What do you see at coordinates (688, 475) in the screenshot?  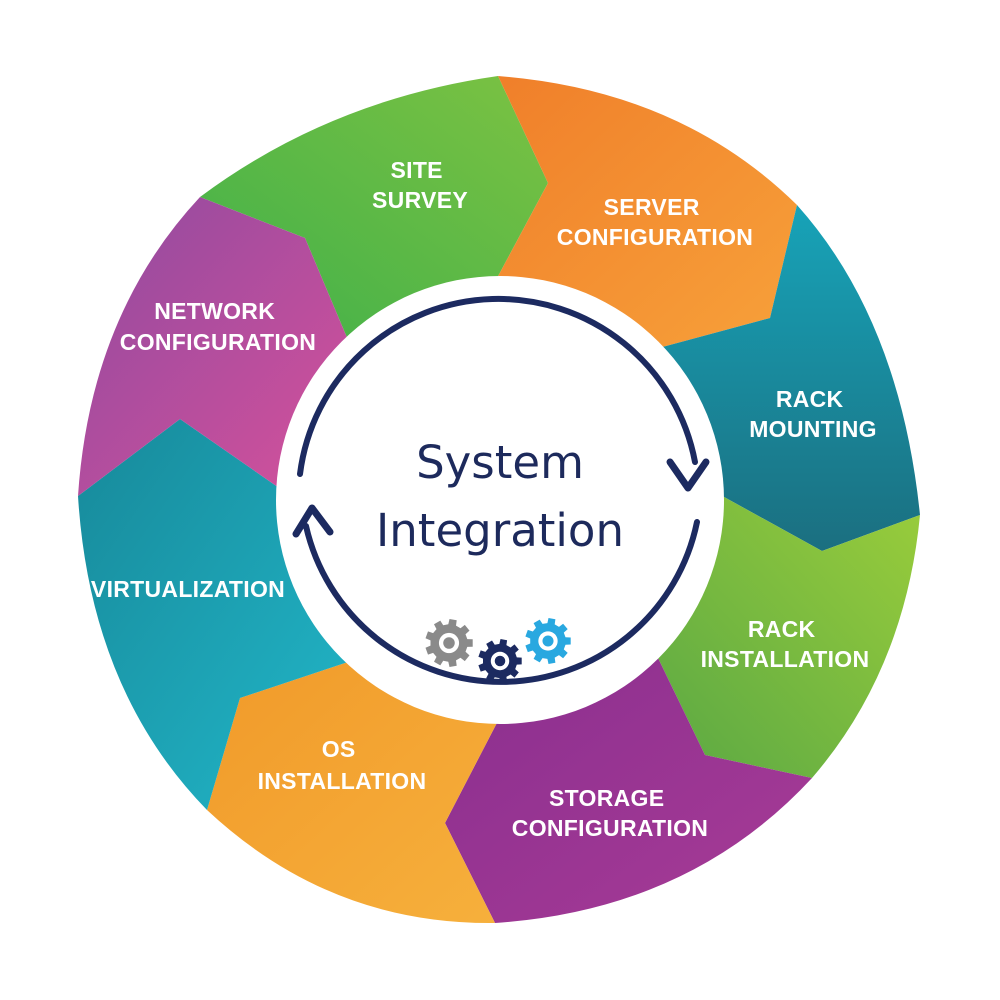 I see `arrowhead-right-icon` at bounding box center [688, 475].